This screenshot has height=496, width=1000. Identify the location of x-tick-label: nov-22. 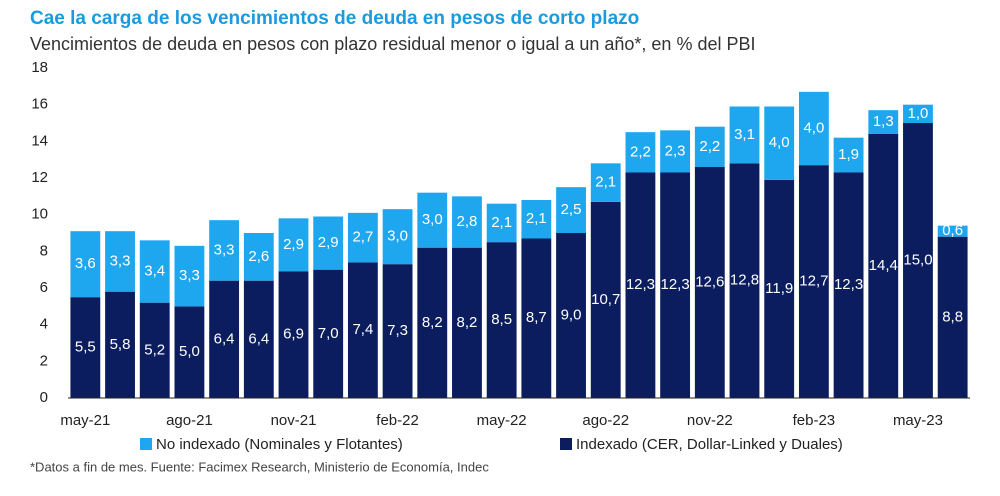
(710, 420).